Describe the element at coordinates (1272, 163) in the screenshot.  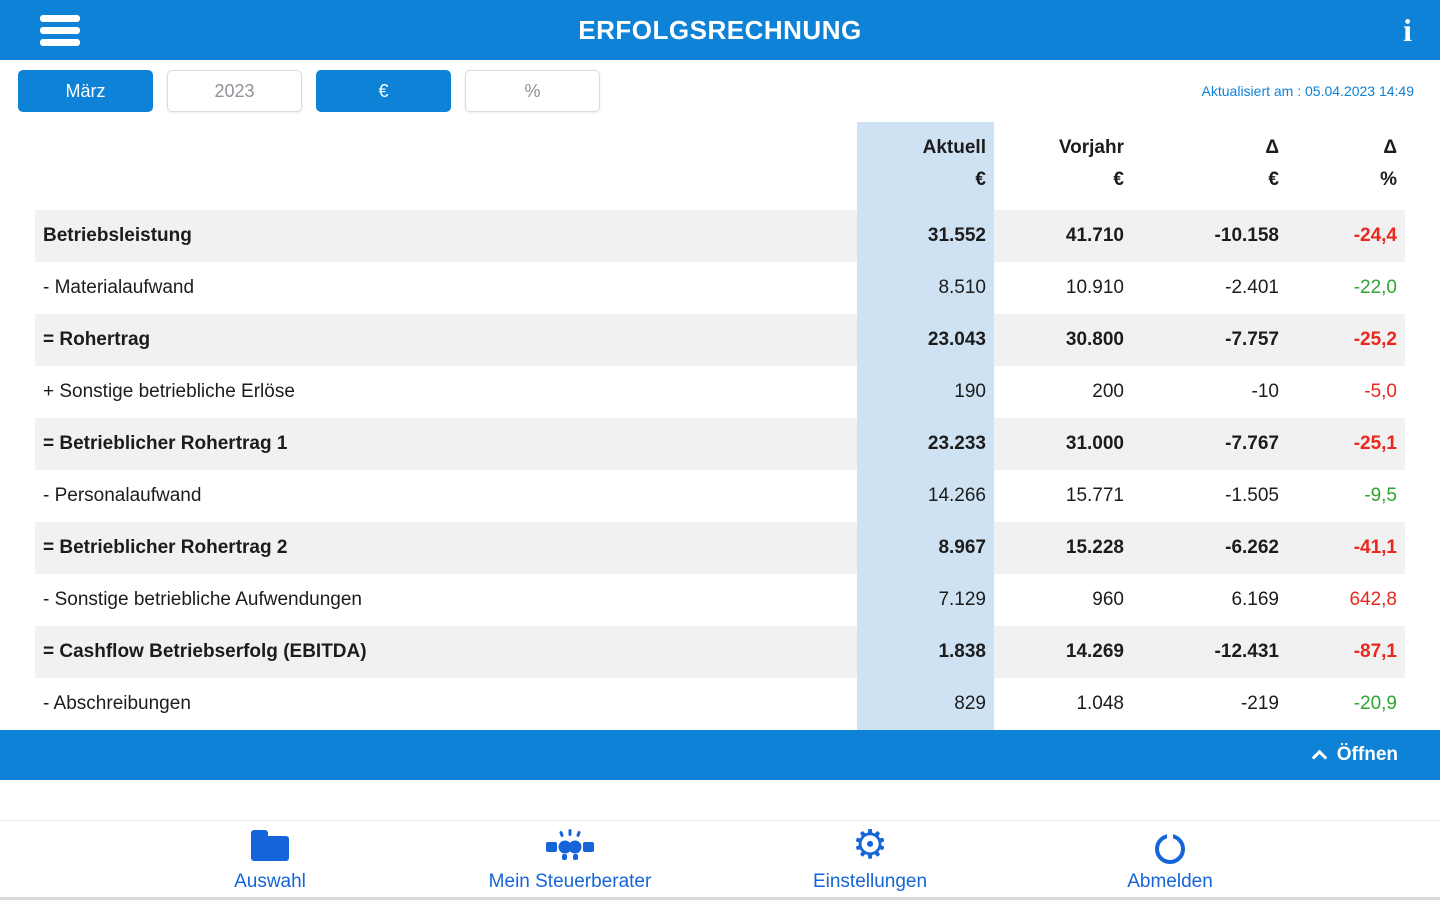
I see `header-delta-eur: Δ €` at that location.